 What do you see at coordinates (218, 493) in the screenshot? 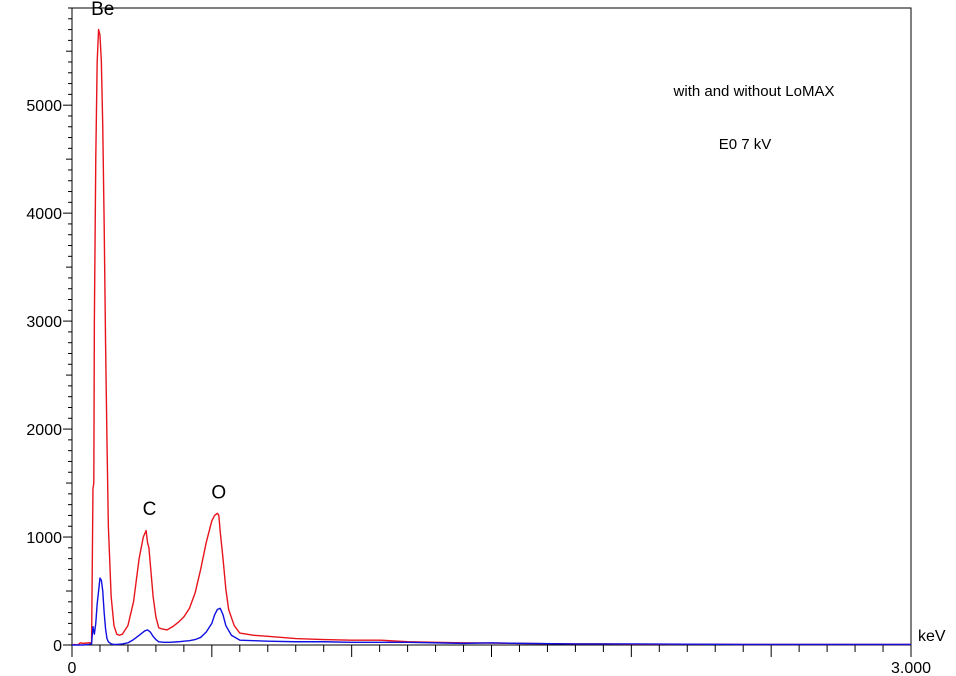
I see `peak-label-o: O` at bounding box center [218, 493].